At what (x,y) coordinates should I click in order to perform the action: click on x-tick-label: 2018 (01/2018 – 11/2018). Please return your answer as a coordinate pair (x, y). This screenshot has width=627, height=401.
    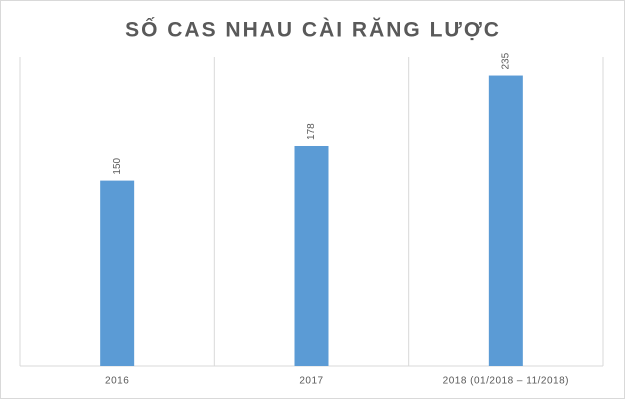
    Looking at the image, I should click on (506, 381).